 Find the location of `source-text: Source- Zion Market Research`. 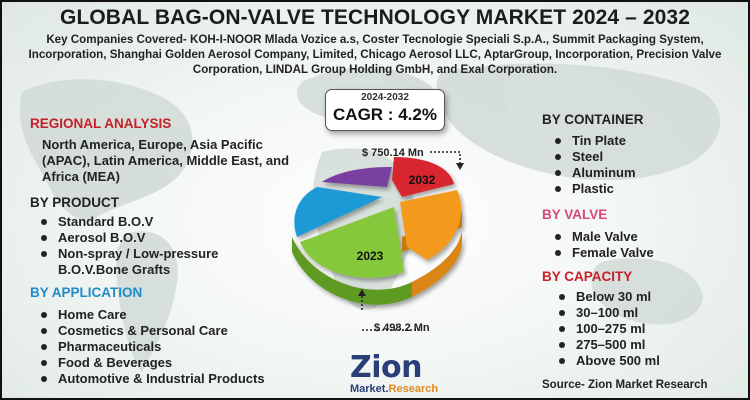

source-text: Source- Zion Market Research is located at coordinates (625, 385).